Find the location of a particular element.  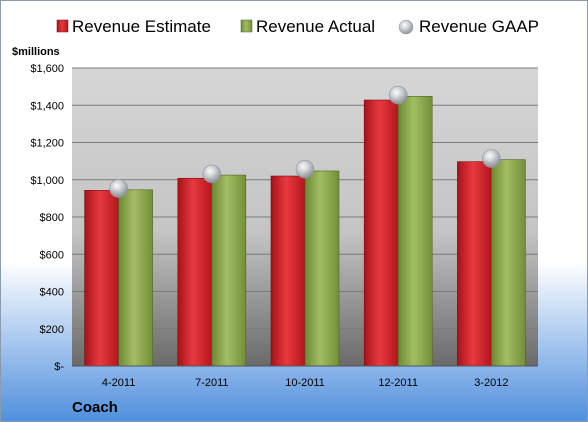

legend-swatch-estimate is located at coordinates (62, 26).